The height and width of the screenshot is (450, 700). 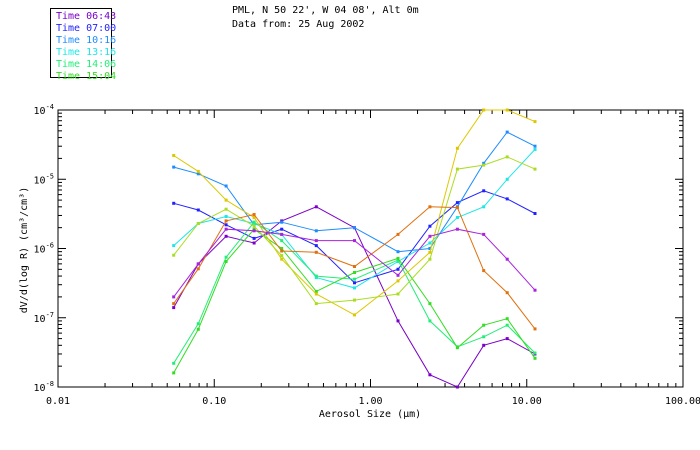 What do you see at coordinates (24, 250) in the screenshot?
I see `y-axis-label: dV/d(log R) (cm³/cm³)` at bounding box center [24, 250].